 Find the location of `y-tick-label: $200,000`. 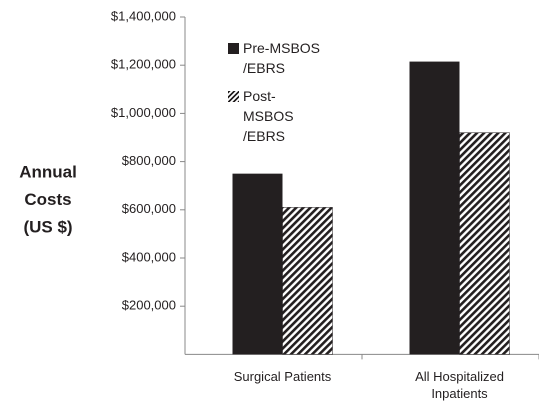

y-tick-label: $200,000 is located at coordinates (149, 305).